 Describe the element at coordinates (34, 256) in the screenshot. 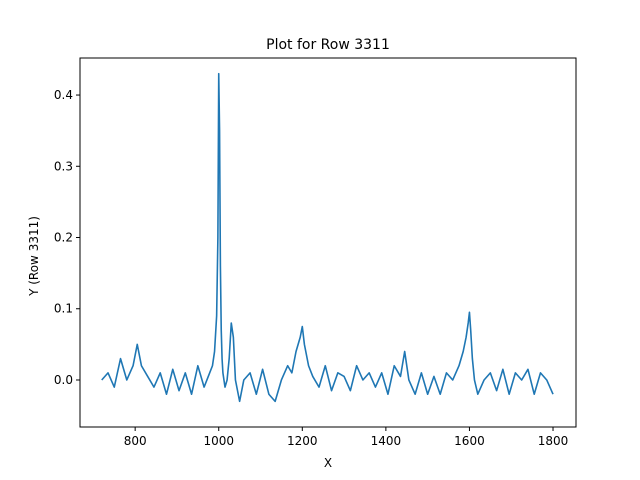

I see `y-axis-label: Y (Row 3311)` at that location.